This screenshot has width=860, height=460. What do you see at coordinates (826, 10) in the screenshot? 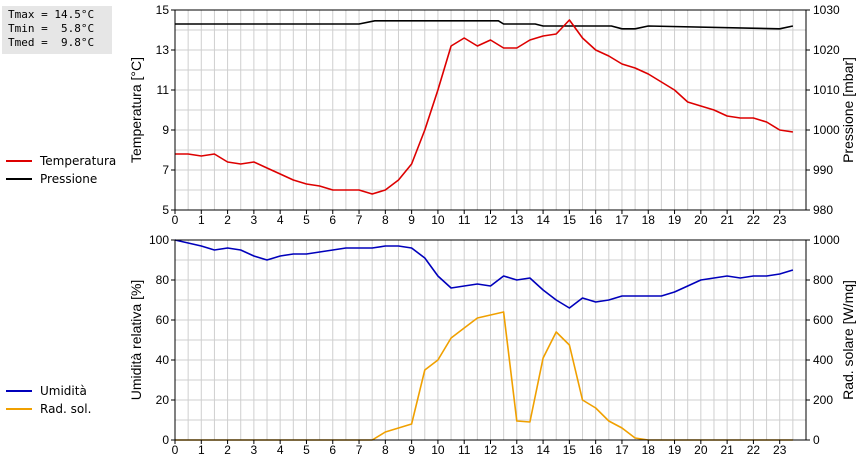
I see `y2-tick-label: 1030` at bounding box center [826, 10].